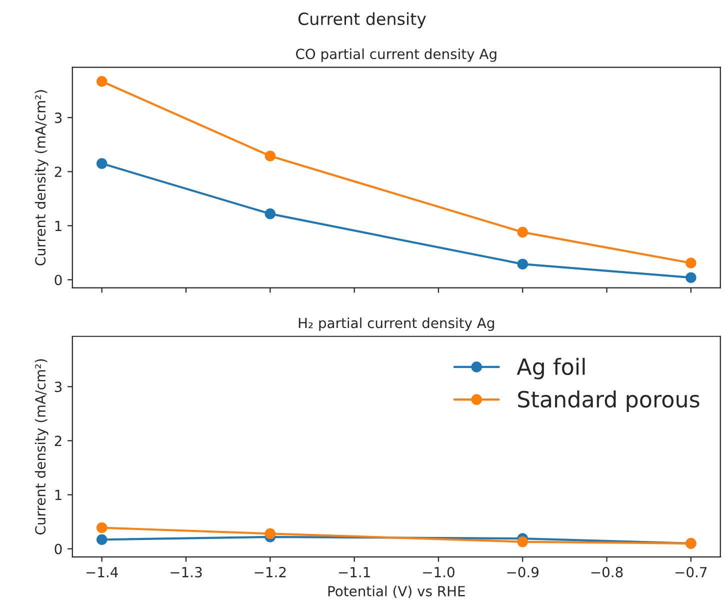 The height and width of the screenshot is (612, 724). I want to click on chart-subtitle: CO partial current density Ag, so click(396, 55).